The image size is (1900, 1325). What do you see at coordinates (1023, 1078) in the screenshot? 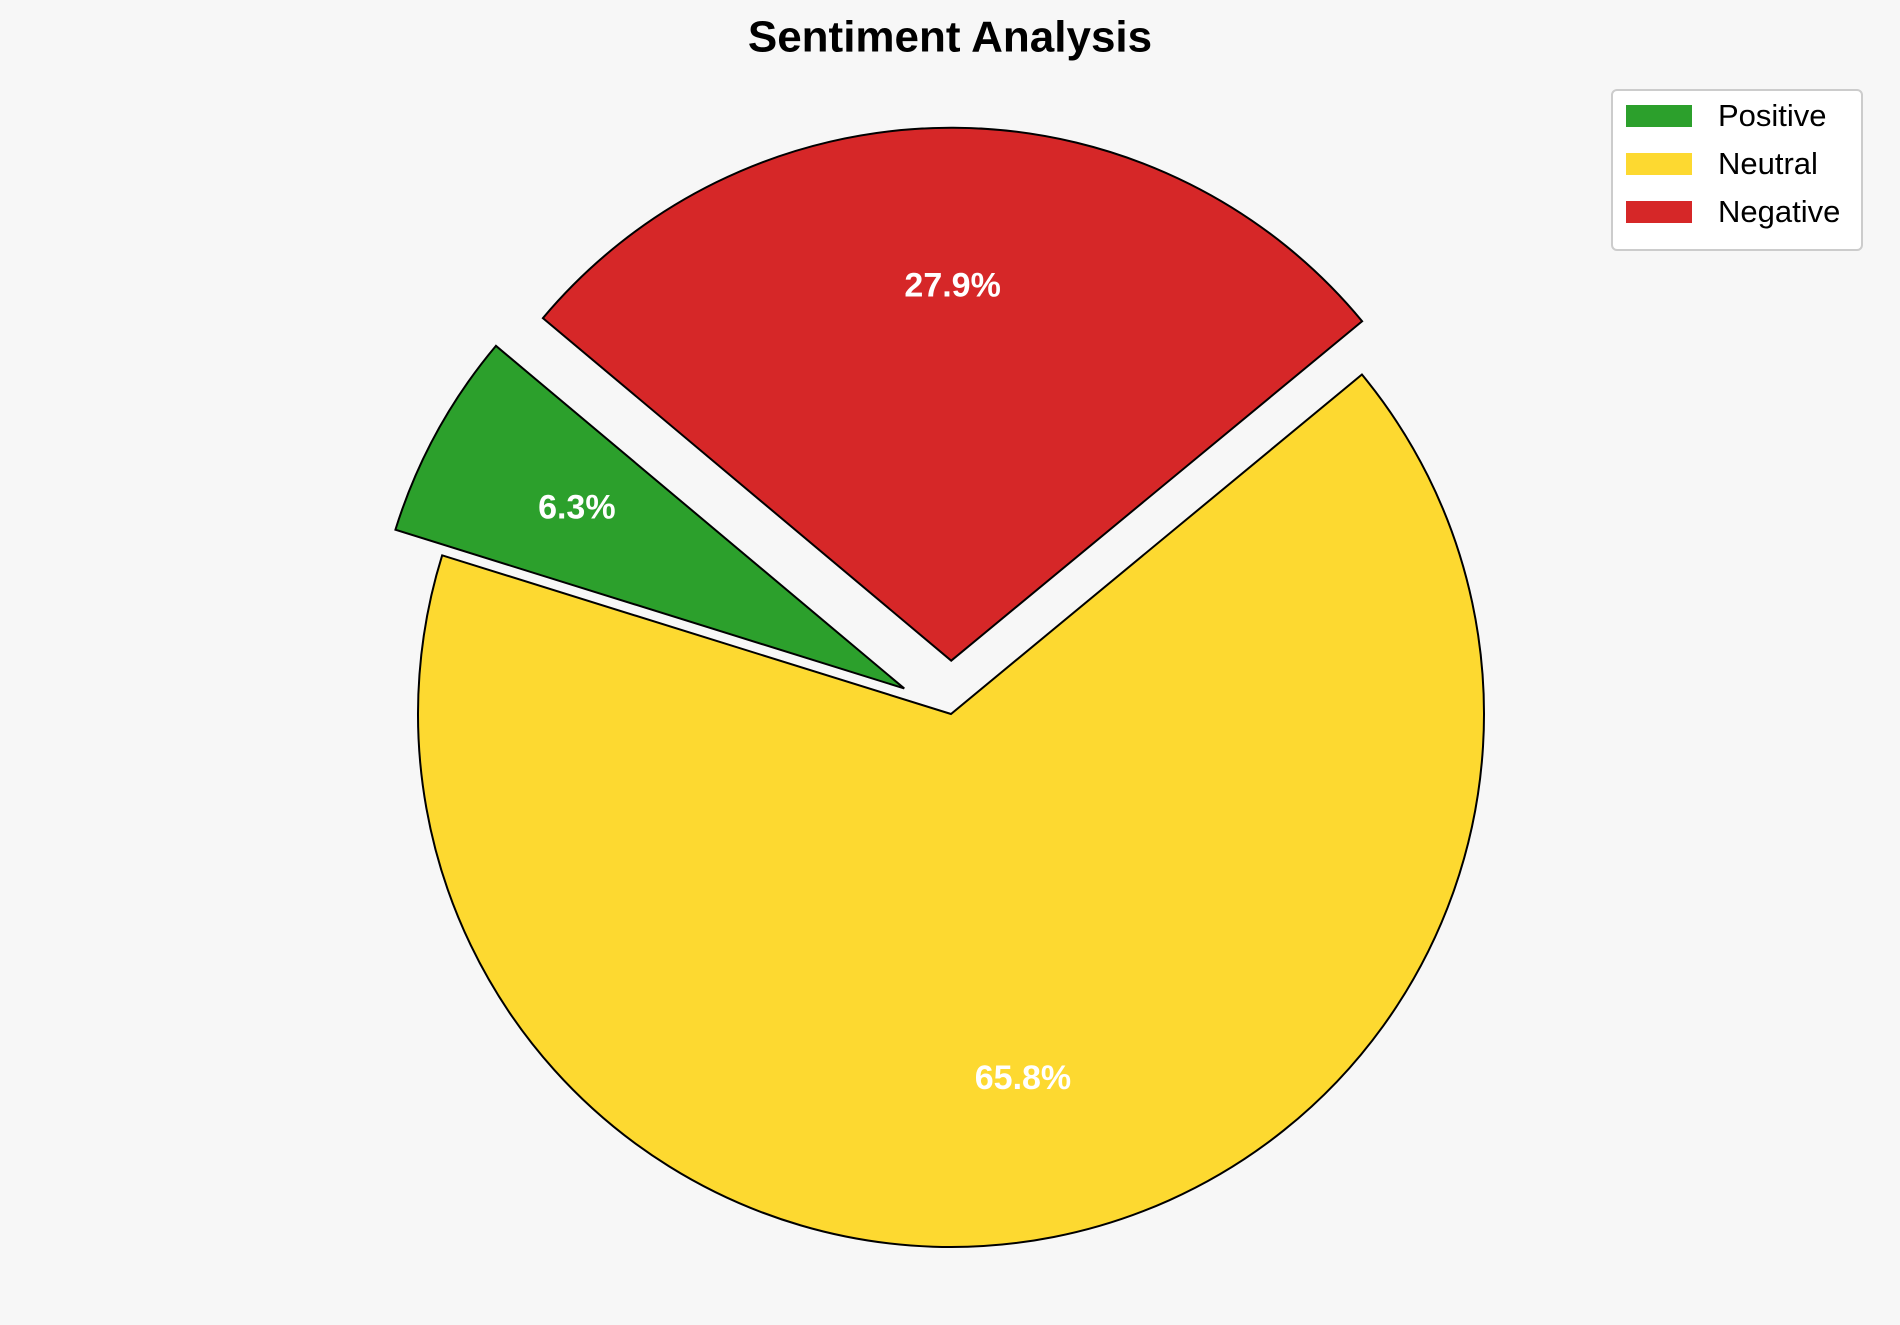
I see `slice-label: 65.8%` at bounding box center [1023, 1078].